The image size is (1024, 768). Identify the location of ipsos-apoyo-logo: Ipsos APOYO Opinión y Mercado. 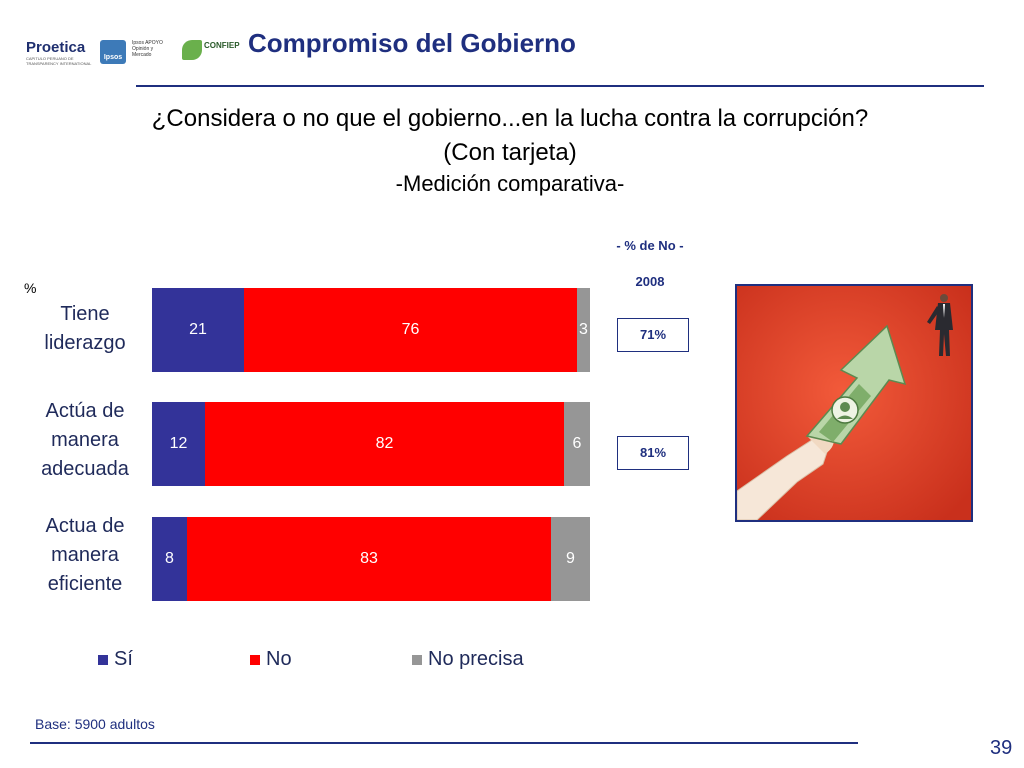
(152, 49).